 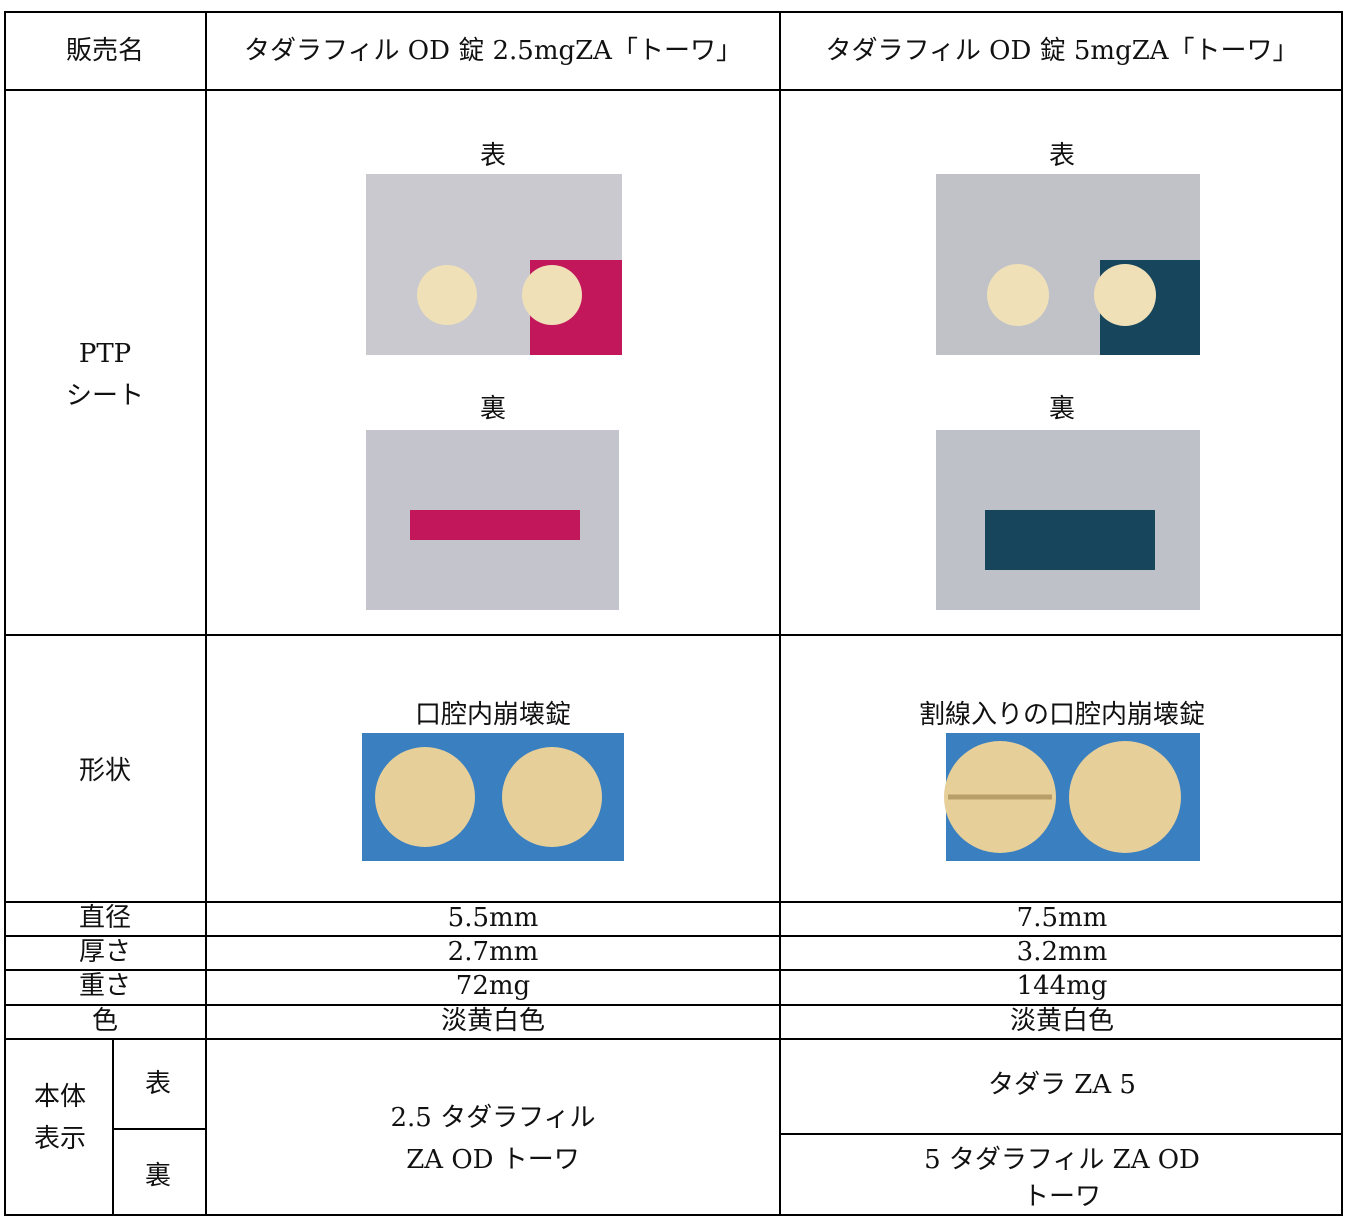 What do you see at coordinates (105, 1021) in the screenshot?
I see `row-label: 色` at bounding box center [105, 1021].